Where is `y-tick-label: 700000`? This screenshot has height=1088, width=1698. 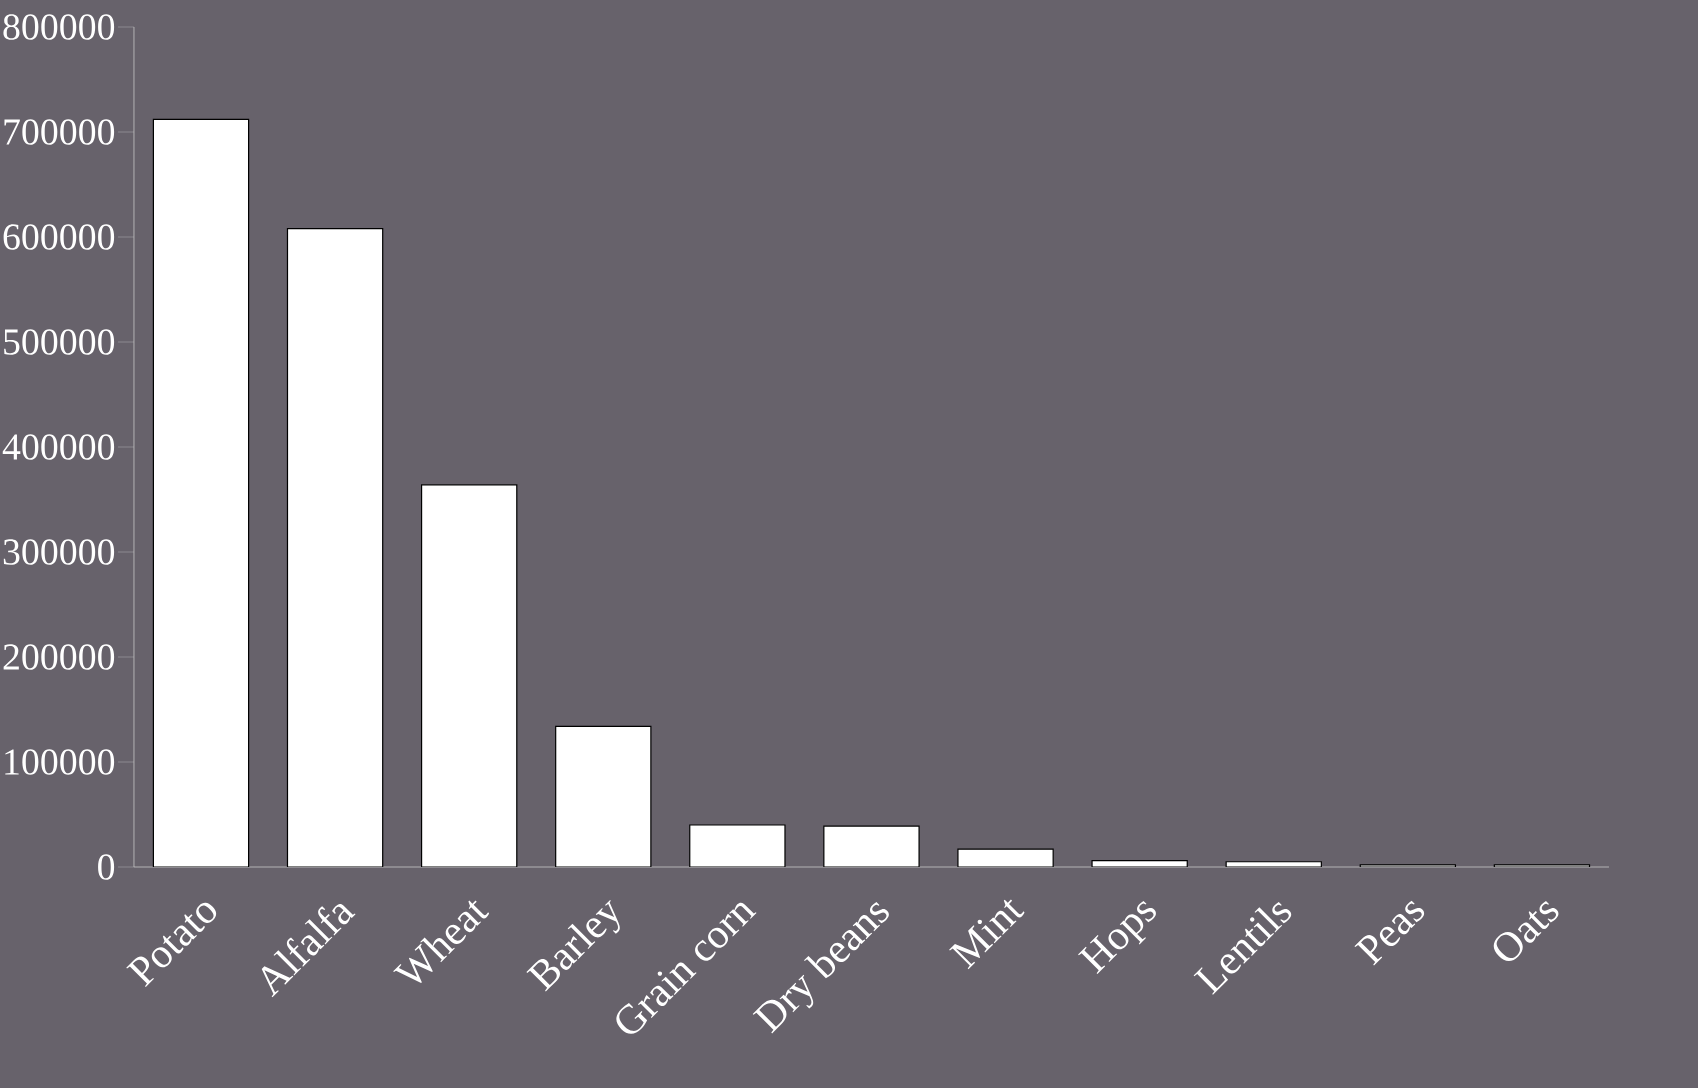
y-tick-label: 700000 is located at coordinates (59, 132).